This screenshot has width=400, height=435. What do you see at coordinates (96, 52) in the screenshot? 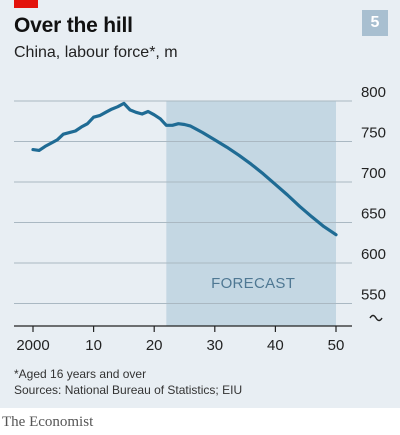
I see `chart-subtitle: China, labour force*, m` at bounding box center [96, 52].